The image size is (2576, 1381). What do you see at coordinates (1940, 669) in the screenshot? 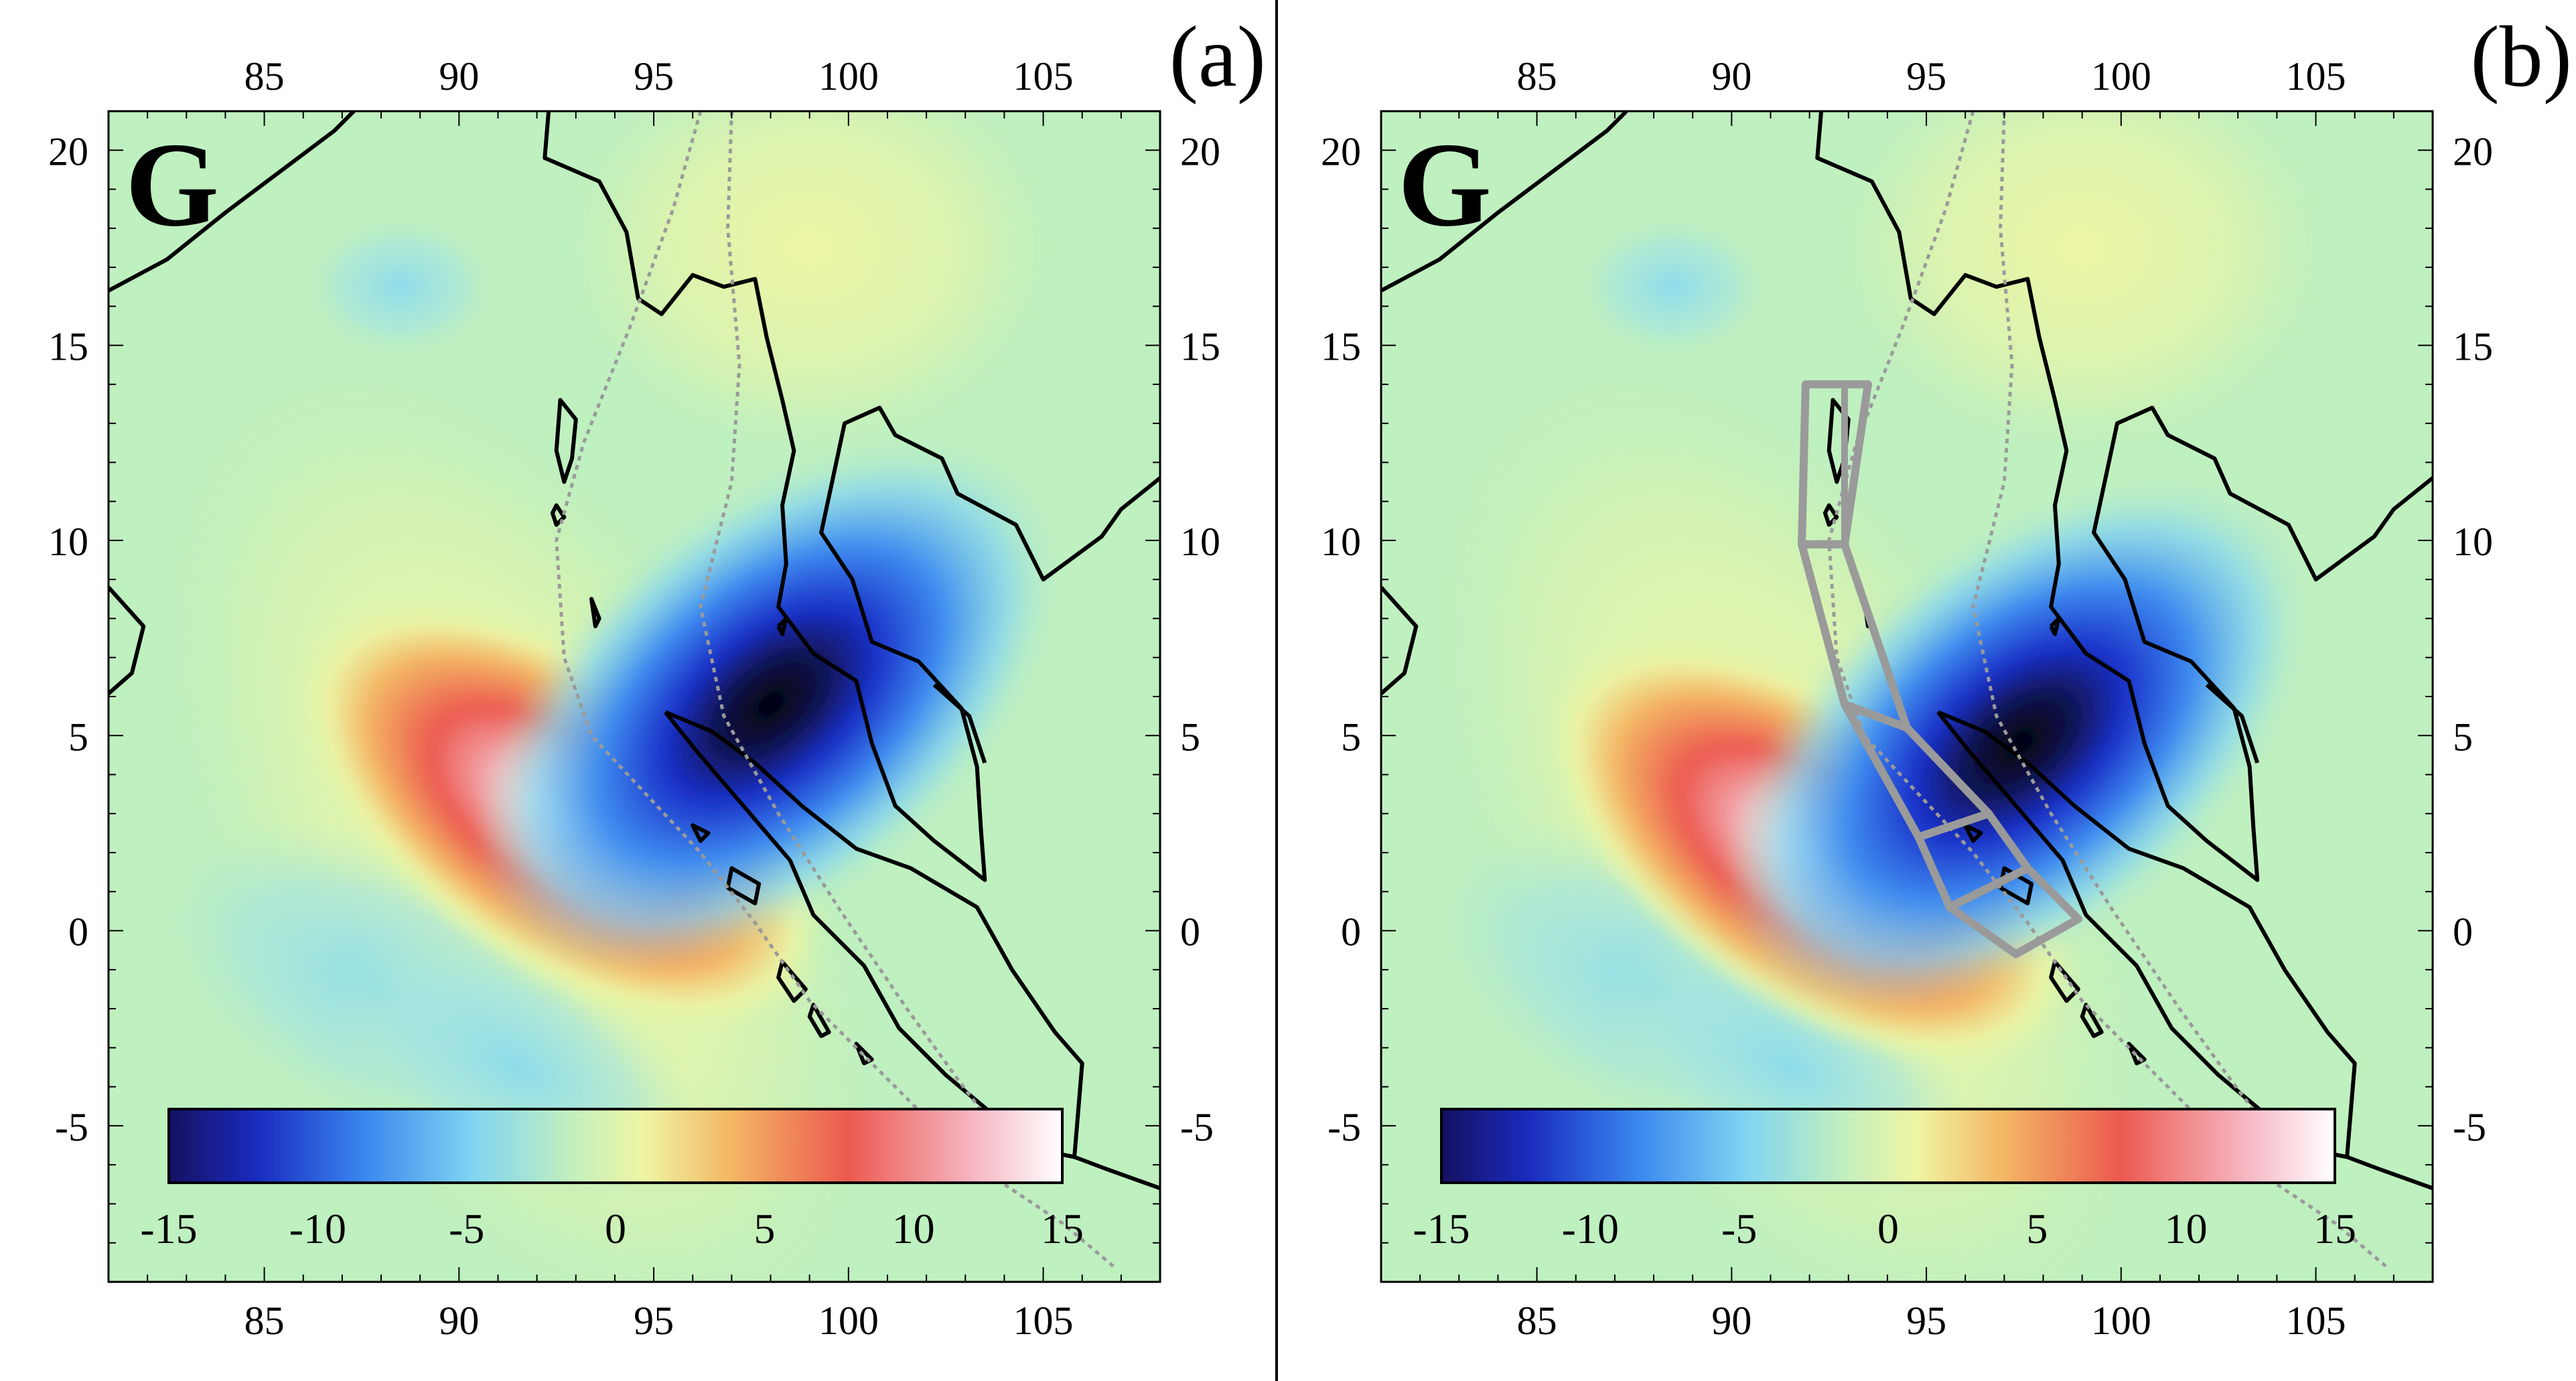
I see `fault-segments` at bounding box center [1940, 669].